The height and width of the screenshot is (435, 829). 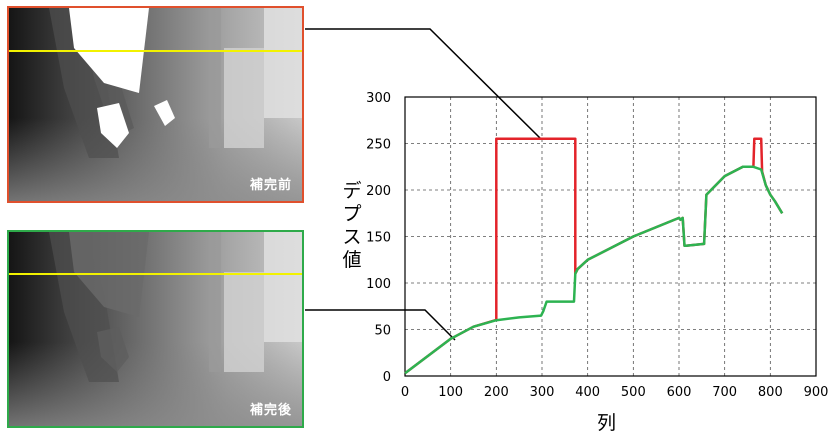 What do you see at coordinates (816, 392) in the screenshot?
I see `x-tick-label: 900` at bounding box center [816, 392].